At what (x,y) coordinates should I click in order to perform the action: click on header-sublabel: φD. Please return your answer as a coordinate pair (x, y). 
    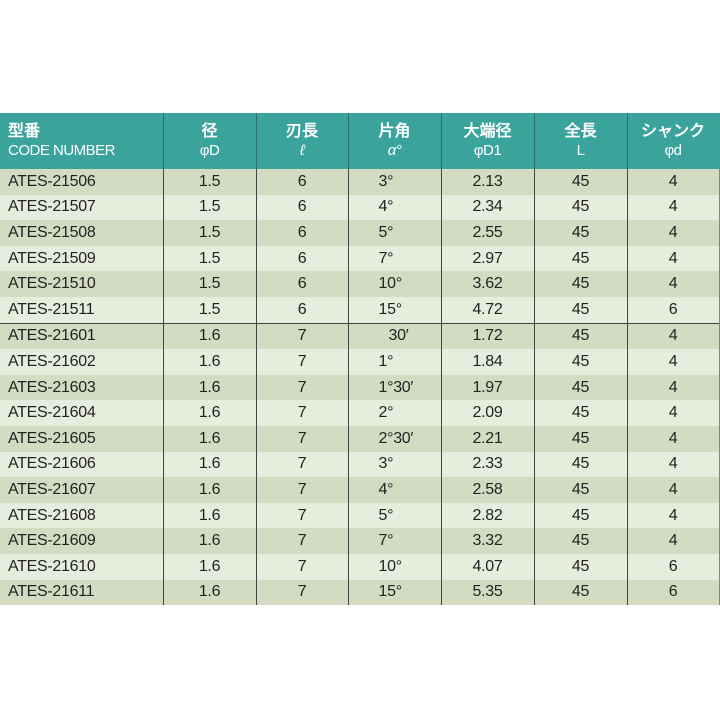
    Looking at the image, I should click on (209, 150).